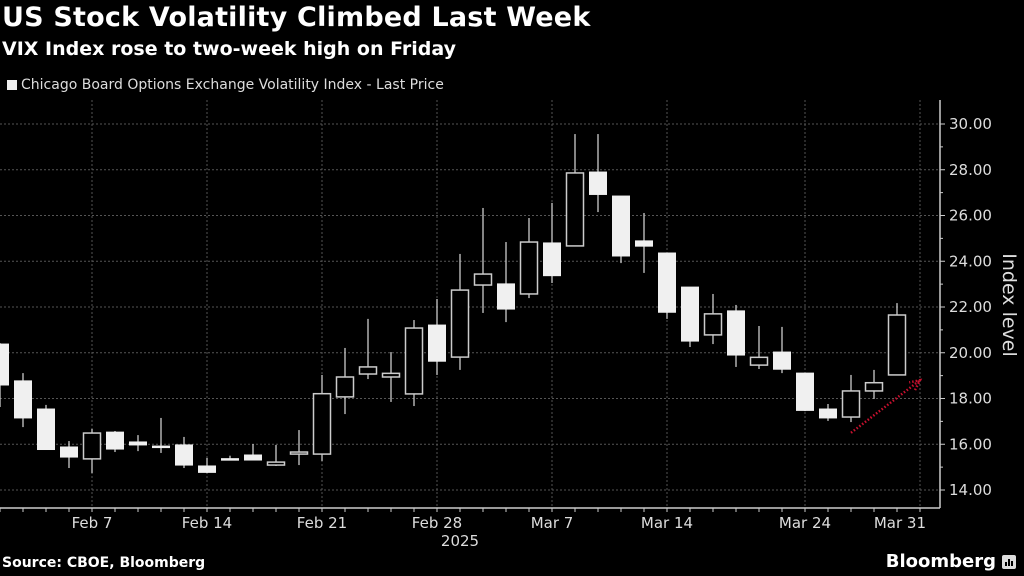  I want to click on bloomberg-logo: Bloomberg, so click(951, 561).